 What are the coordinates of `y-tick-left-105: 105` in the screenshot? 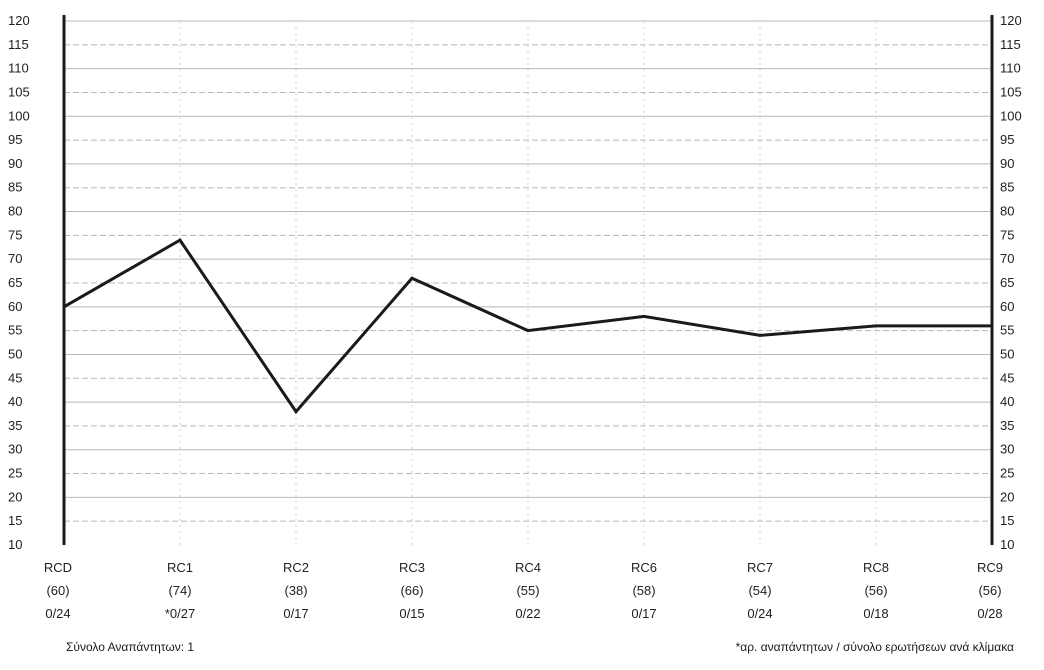 It's located at (19, 91).